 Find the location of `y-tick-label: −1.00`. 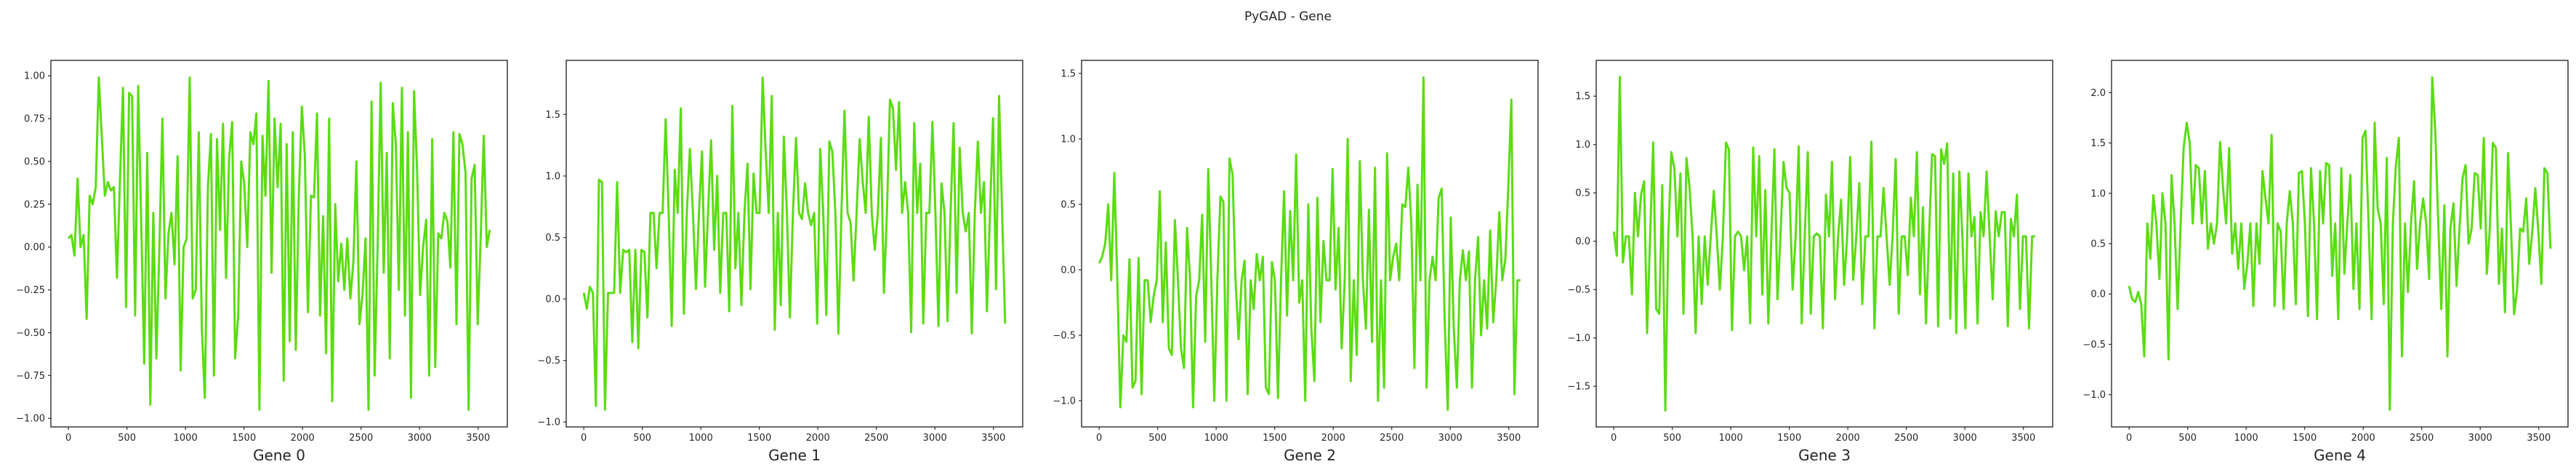

y-tick-label: −1.00 is located at coordinates (30, 419).